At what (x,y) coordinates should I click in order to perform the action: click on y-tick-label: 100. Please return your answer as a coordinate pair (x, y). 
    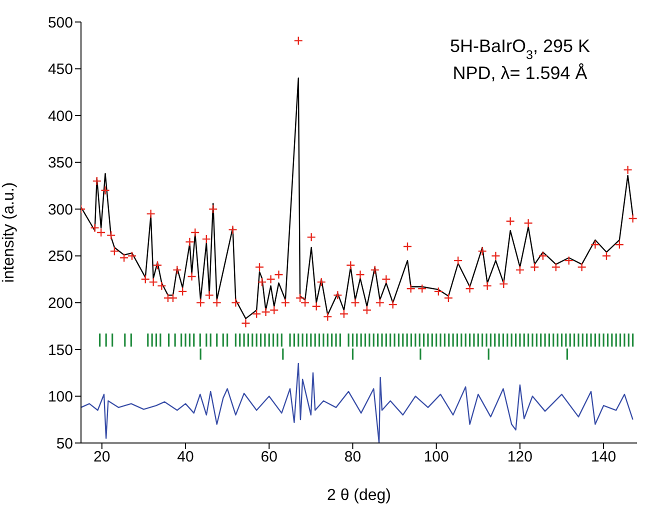
    Looking at the image, I should click on (60, 397).